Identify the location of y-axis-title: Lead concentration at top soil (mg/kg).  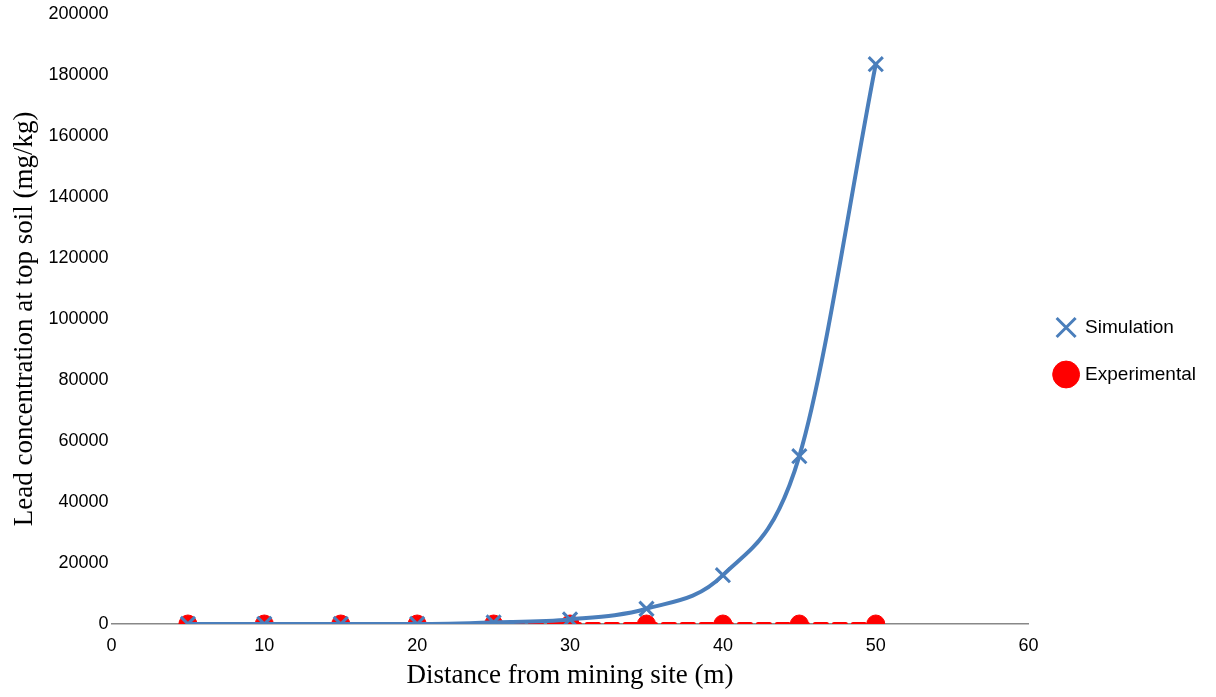
(23, 319).